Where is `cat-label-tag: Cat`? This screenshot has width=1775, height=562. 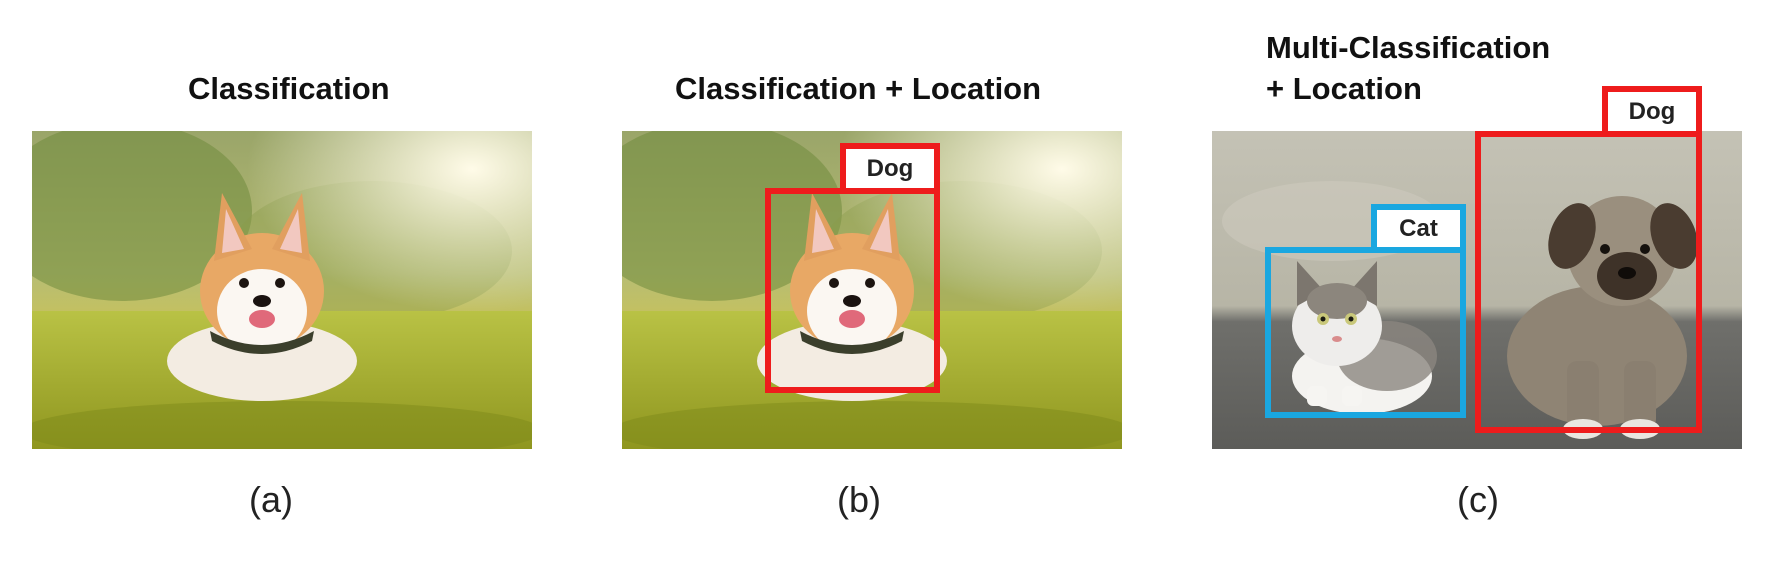 cat-label-tag: Cat is located at coordinates (1418, 228).